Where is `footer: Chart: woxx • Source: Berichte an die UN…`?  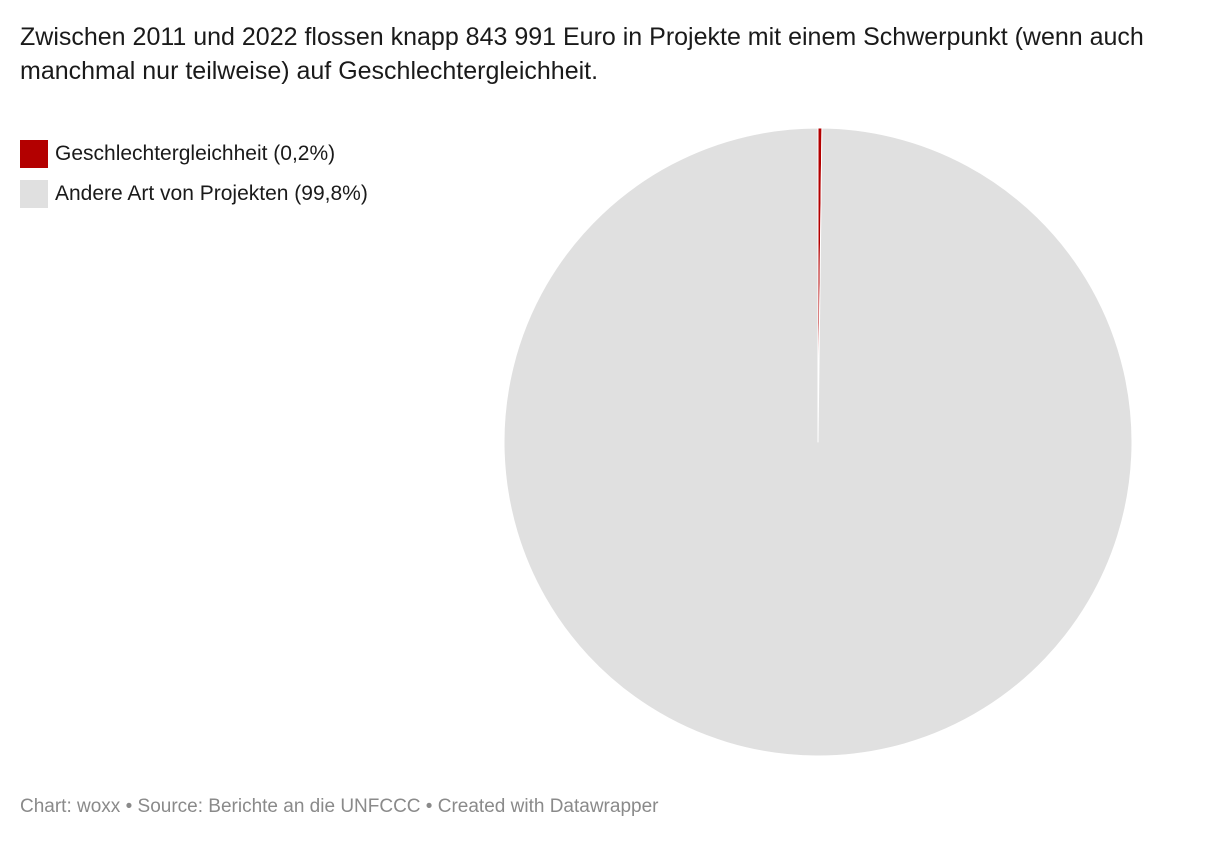
footer: Chart: woxx • Source: Berichte an die UN… is located at coordinates (339, 807).